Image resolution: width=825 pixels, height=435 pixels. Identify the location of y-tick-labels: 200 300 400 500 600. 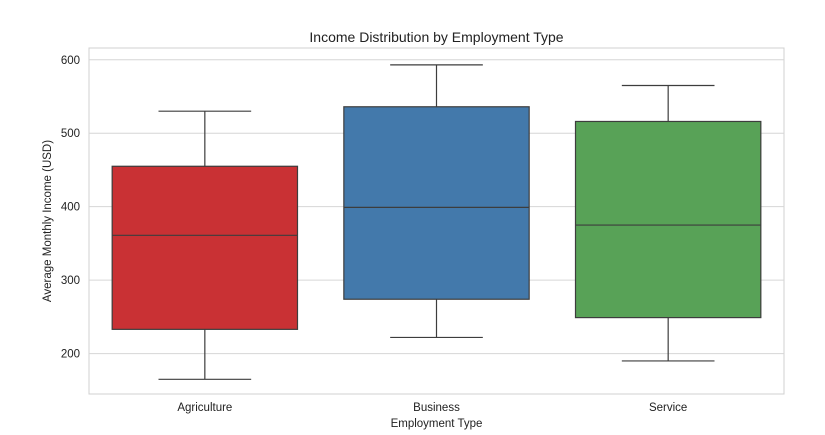
(70, 208).